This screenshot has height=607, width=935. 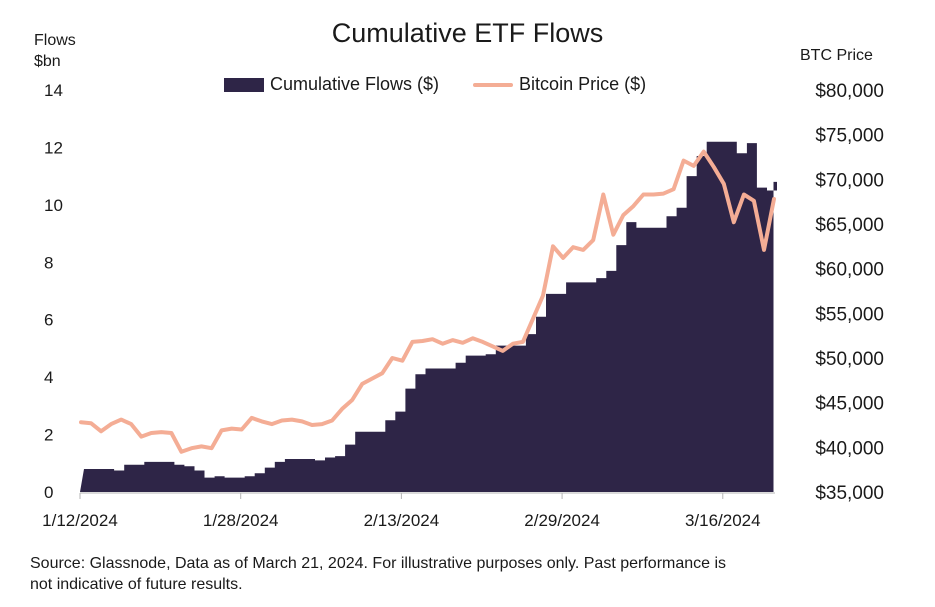 I want to click on legend-swatch-price, so click(x=493, y=84).